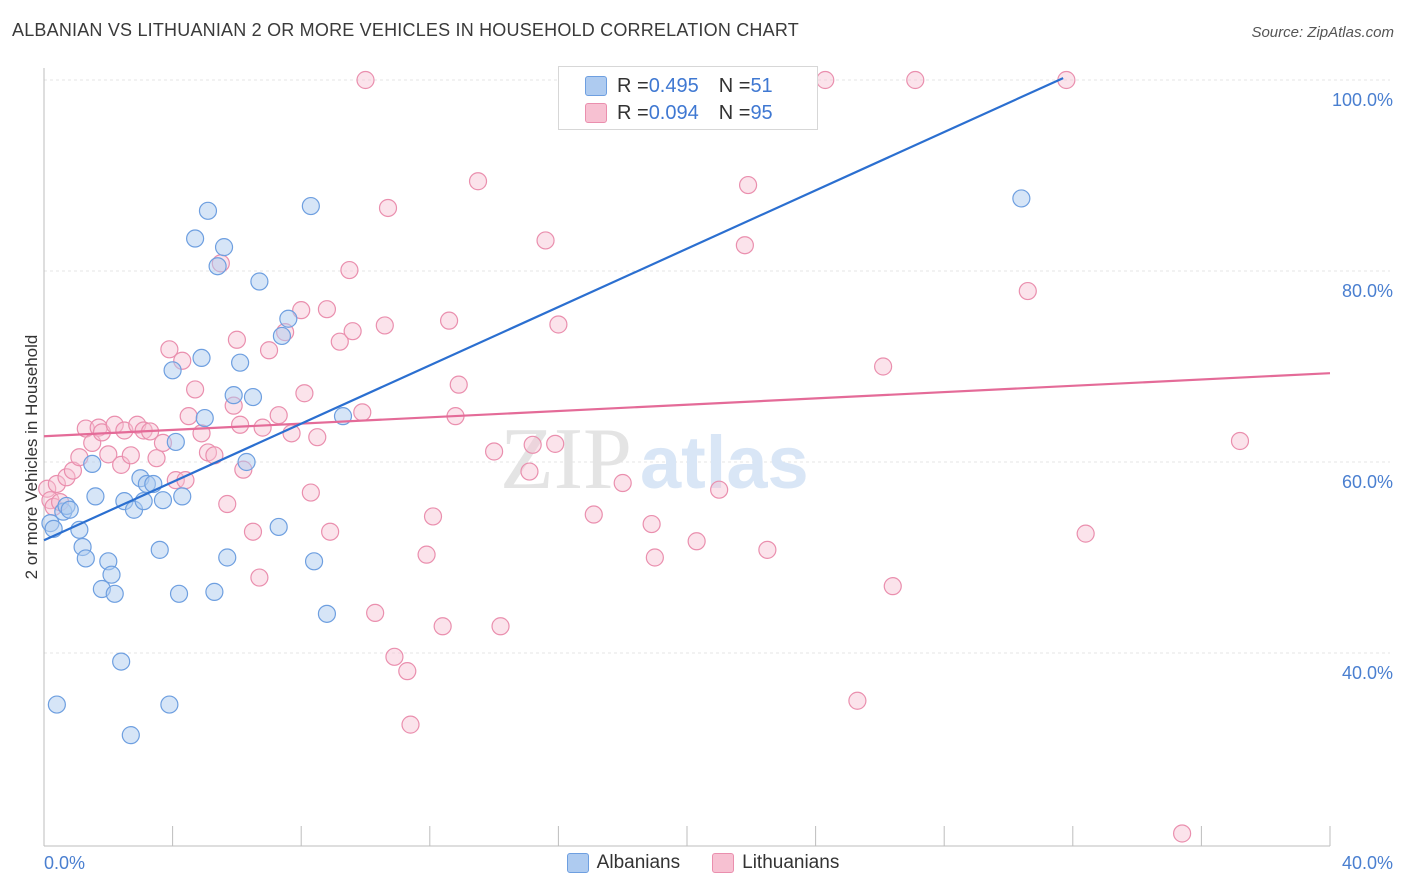 This screenshot has height=892, width=1406. What do you see at coordinates (64, 863) in the screenshot?
I see `x-tick-label: 0.0%` at bounding box center [64, 863].